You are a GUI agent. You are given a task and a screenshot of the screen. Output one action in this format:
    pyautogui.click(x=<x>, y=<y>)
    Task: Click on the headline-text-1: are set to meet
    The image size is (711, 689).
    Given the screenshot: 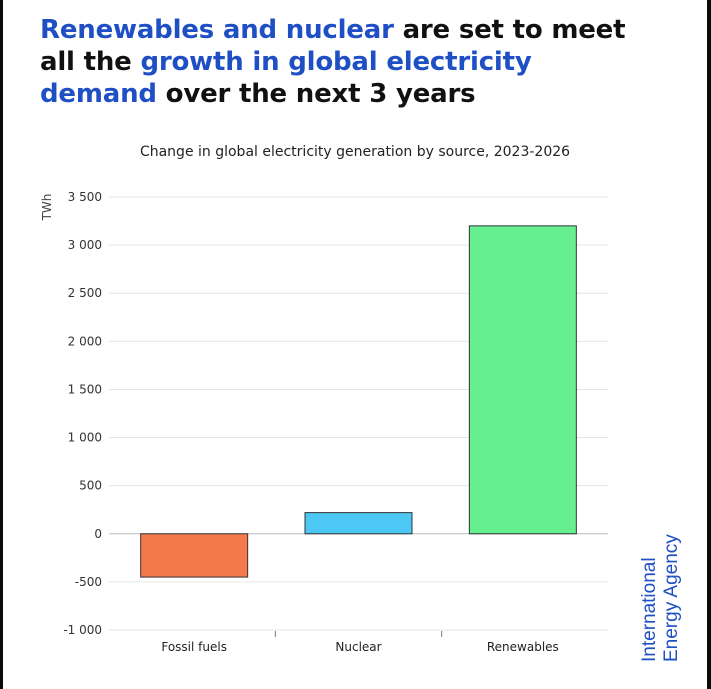 What is the action you would take?
    pyautogui.click(x=509, y=30)
    